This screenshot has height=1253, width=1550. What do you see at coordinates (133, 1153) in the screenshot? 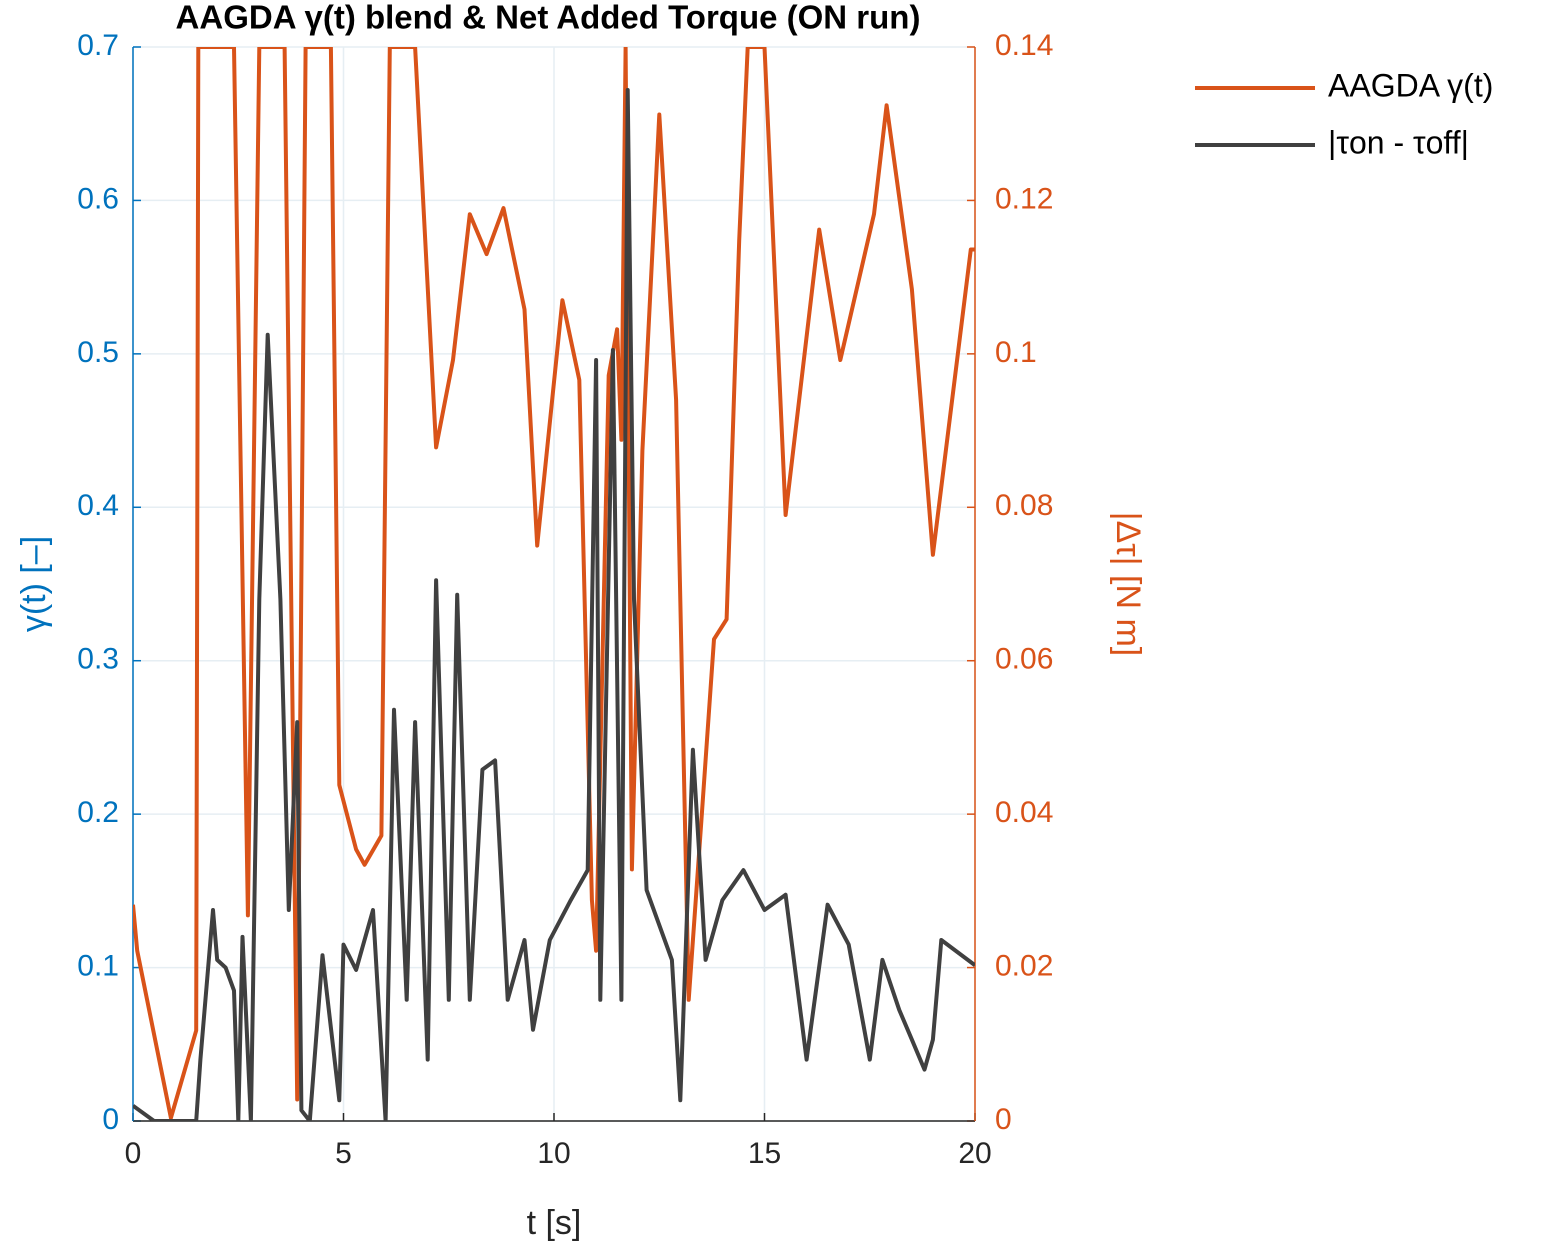
I see `x-tick-label: 0` at bounding box center [133, 1153].